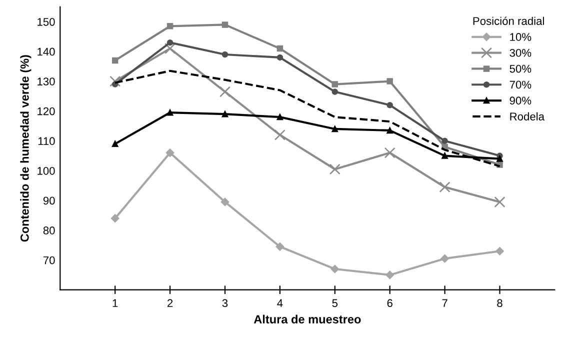  Describe the element at coordinates (521, 68) in the screenshot. I see `legend-label: 50%` at that location.